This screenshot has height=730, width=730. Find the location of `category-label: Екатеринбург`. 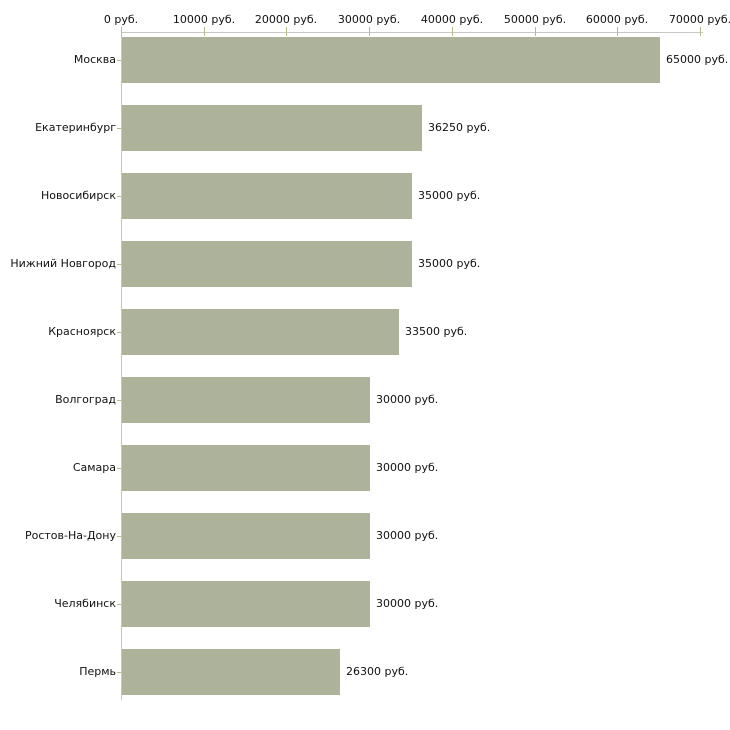

category-label: Екатеринбург is located at coordinates (75, 127).